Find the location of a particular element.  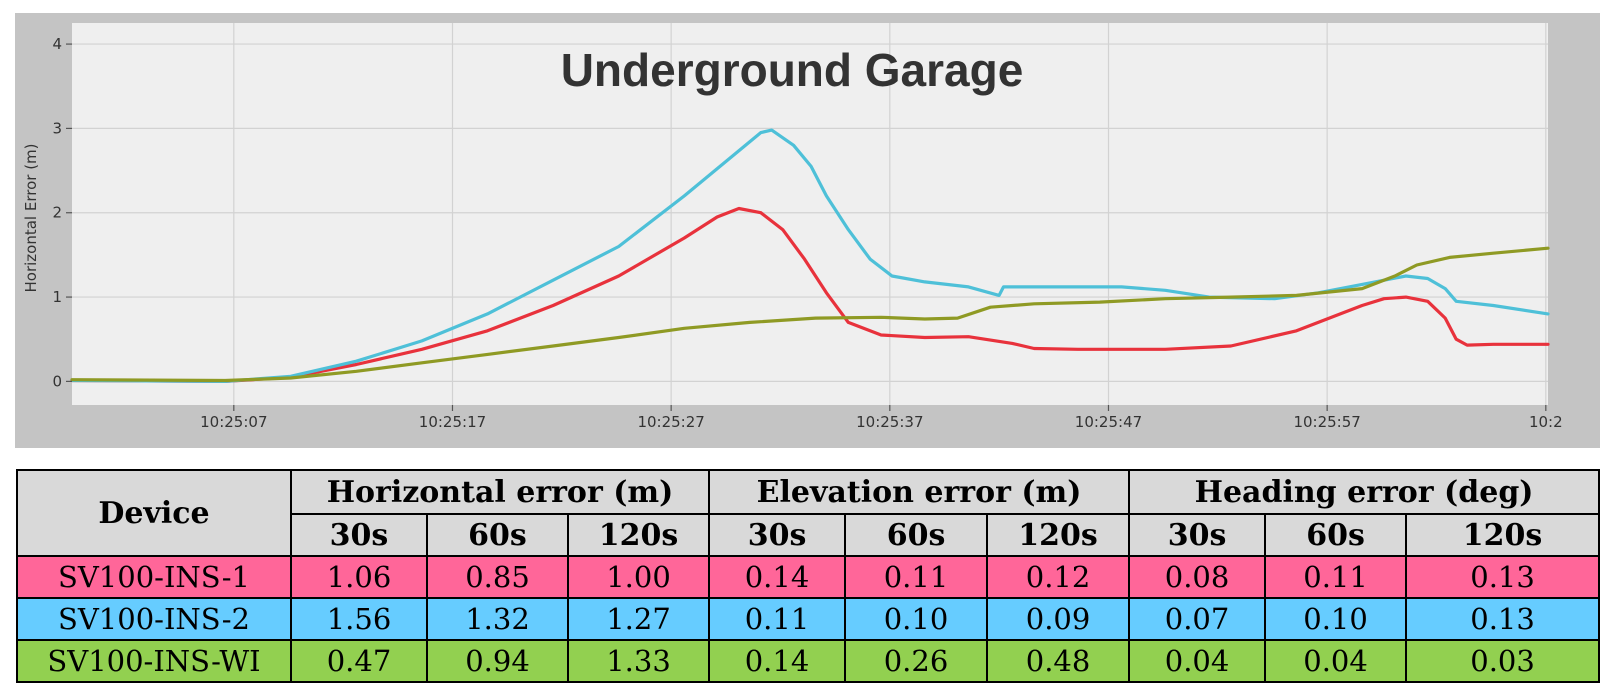

value-cell: 0.12 is located at coordinates (1058, 577).